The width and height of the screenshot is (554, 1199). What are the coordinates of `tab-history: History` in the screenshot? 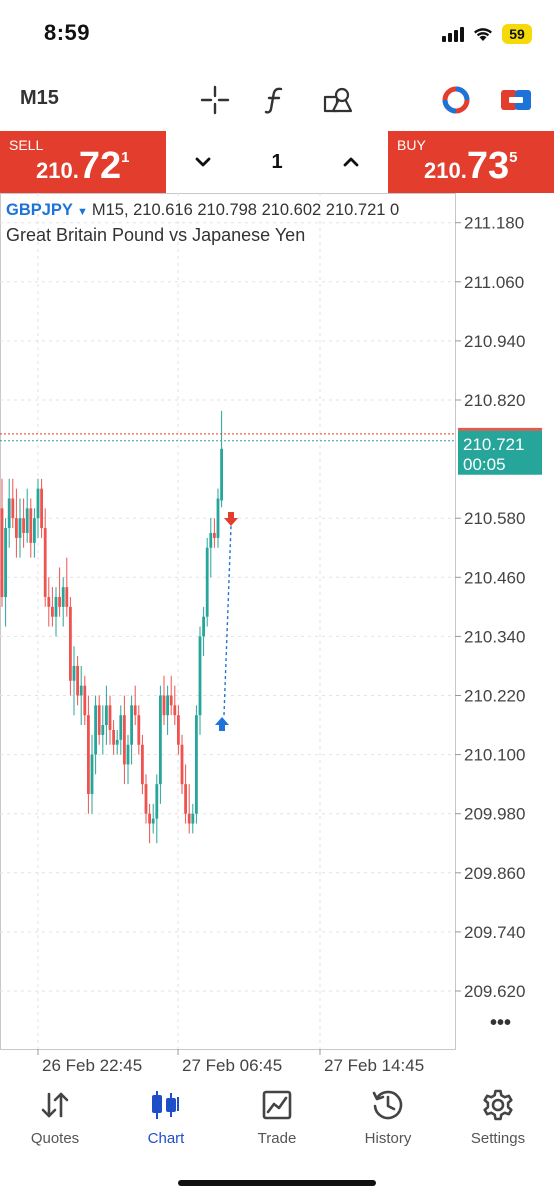 It's located at (388, 1117).